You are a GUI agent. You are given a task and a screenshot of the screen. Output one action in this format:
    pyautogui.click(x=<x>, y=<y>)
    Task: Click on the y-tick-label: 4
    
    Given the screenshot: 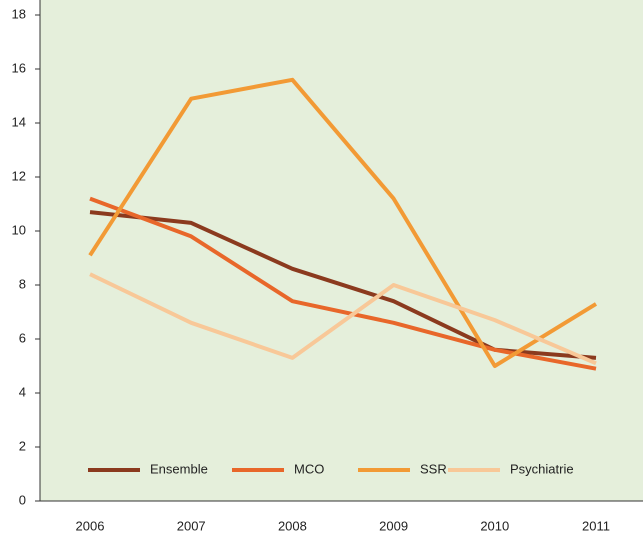 What is the action you would take?
    pyautogui.click(x=22, y=391)
    